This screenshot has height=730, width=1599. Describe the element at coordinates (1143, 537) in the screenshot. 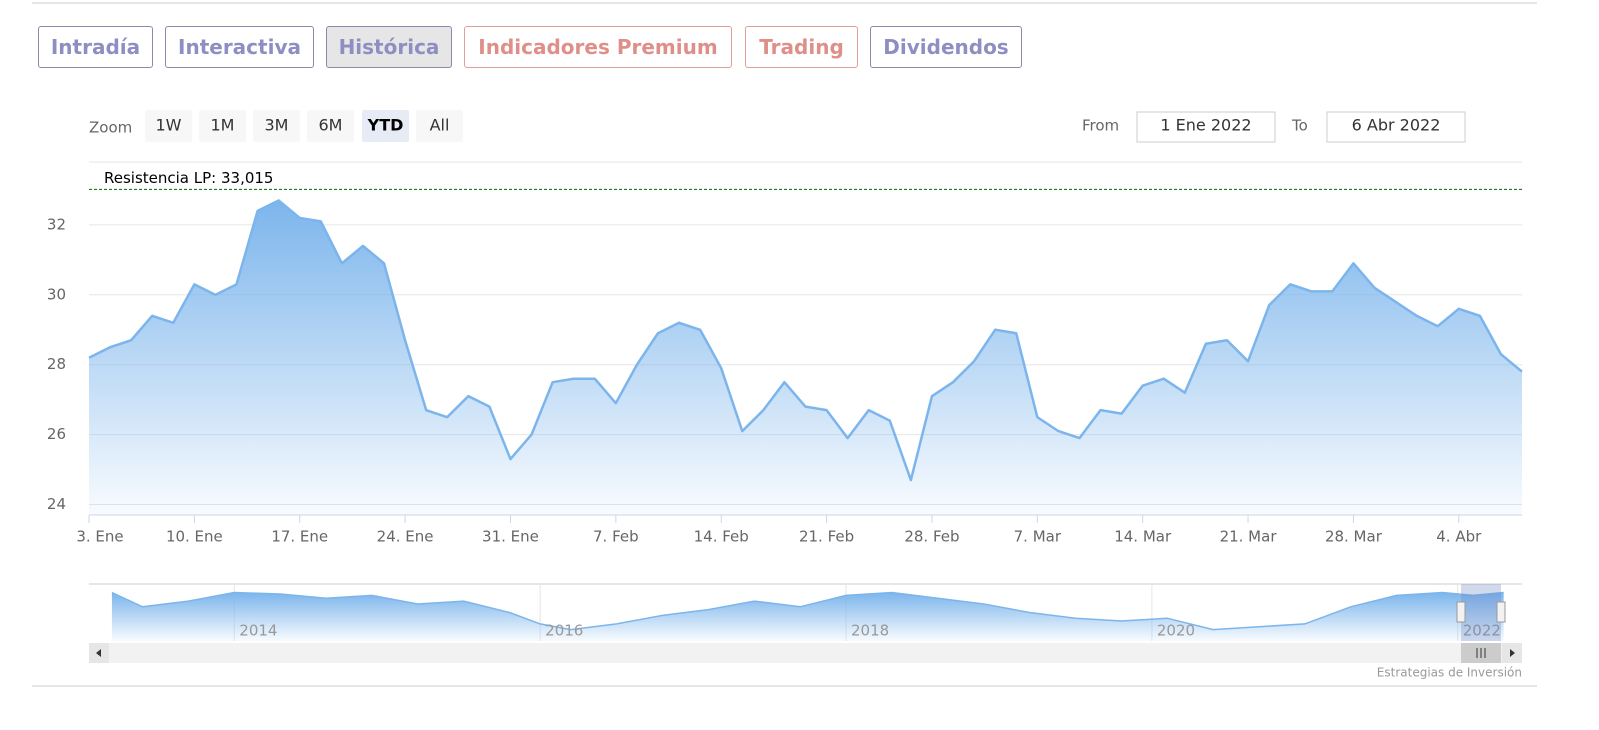

I see `x-tick-label: 14. Mar` at that location.